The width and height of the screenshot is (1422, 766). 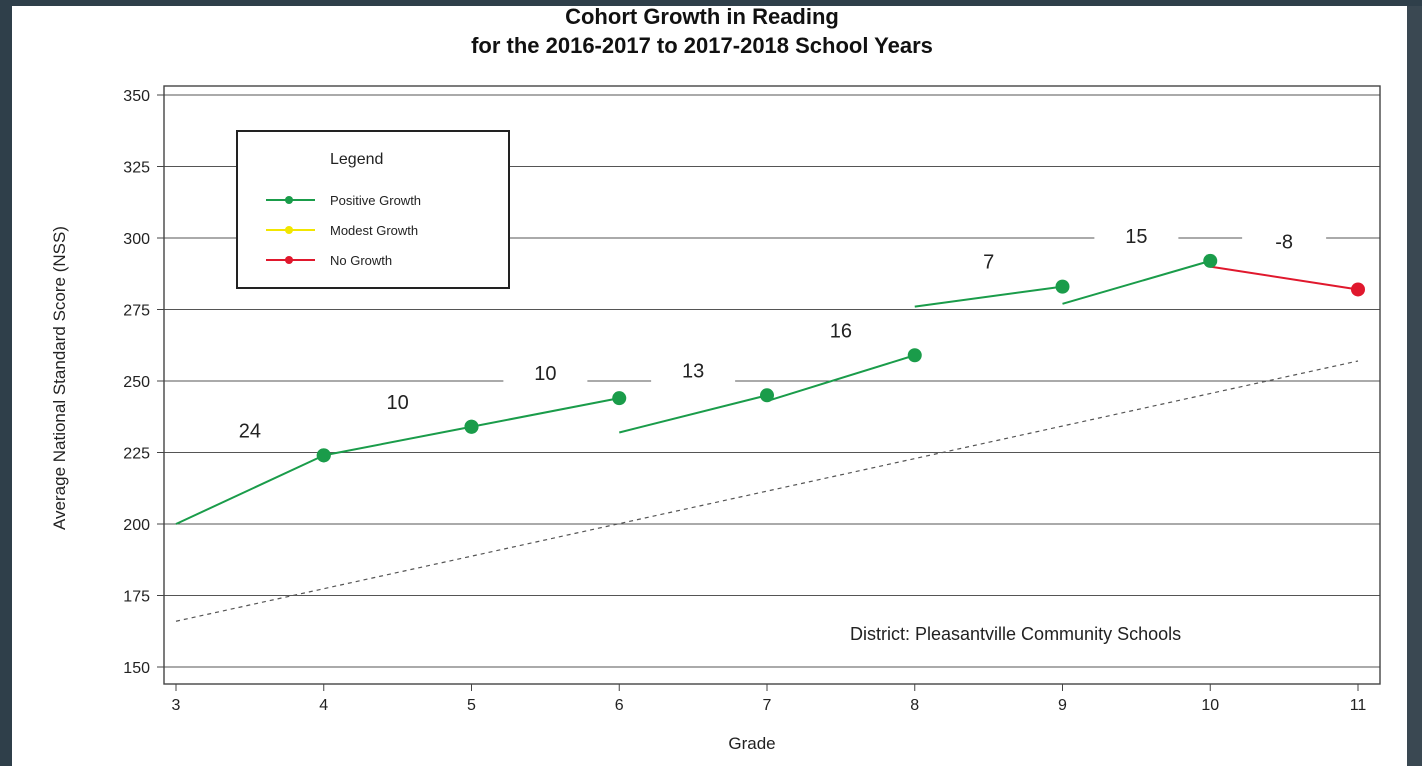 I want to click on window-edge, so click(x=1414, y=386).